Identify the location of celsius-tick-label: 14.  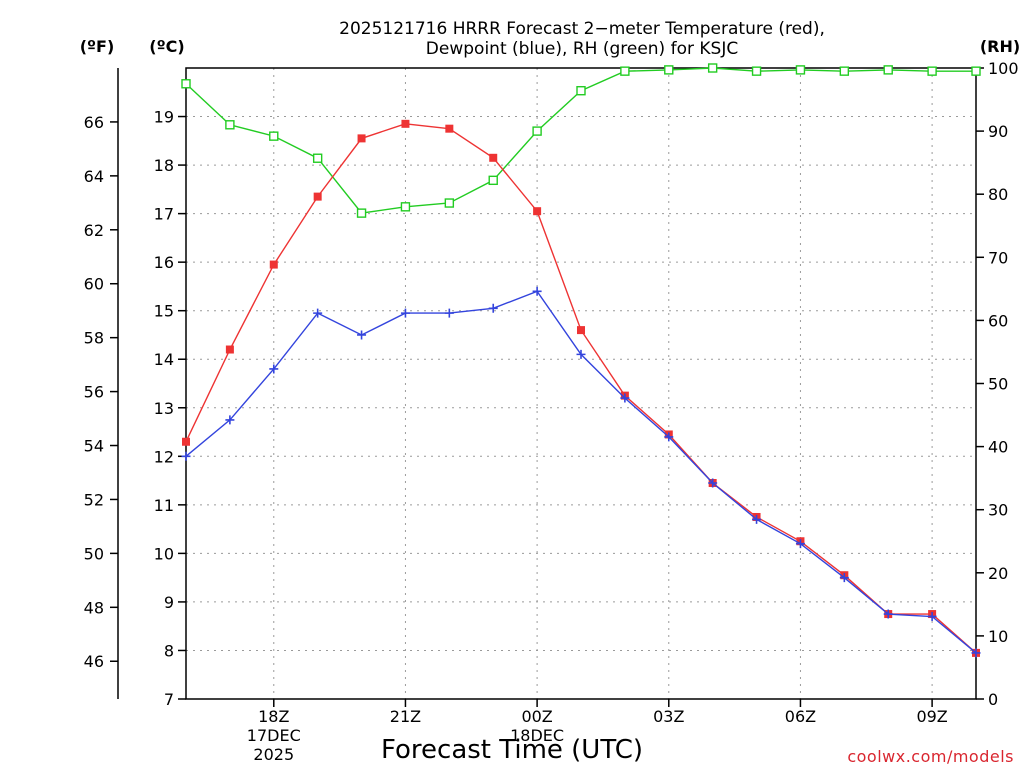
(164, 359).